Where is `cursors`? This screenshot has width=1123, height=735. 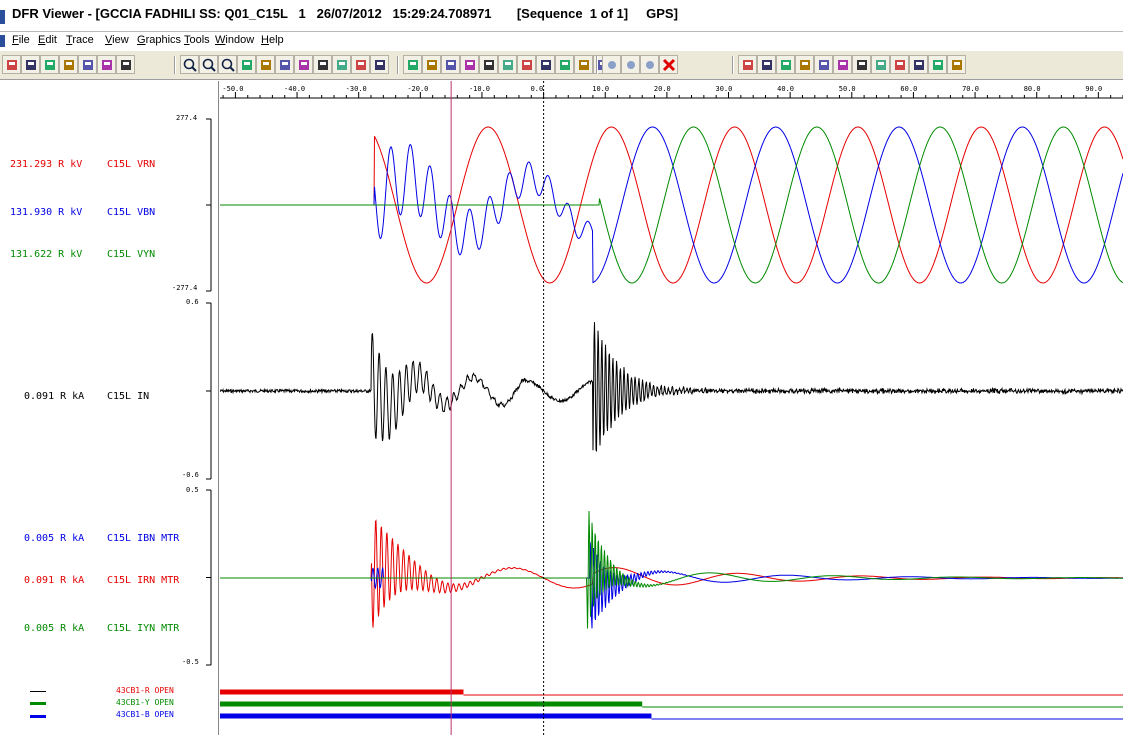 cursors is located at coordinates (497, 408).